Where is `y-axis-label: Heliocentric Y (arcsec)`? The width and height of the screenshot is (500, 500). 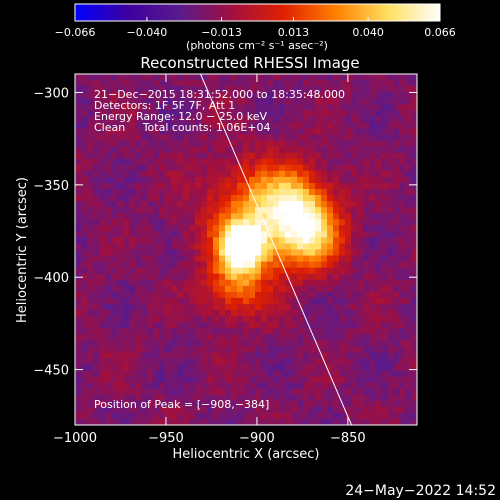 y-axis-label: Heliocentric Y (arcsec) is located at coordinates (22, 250).